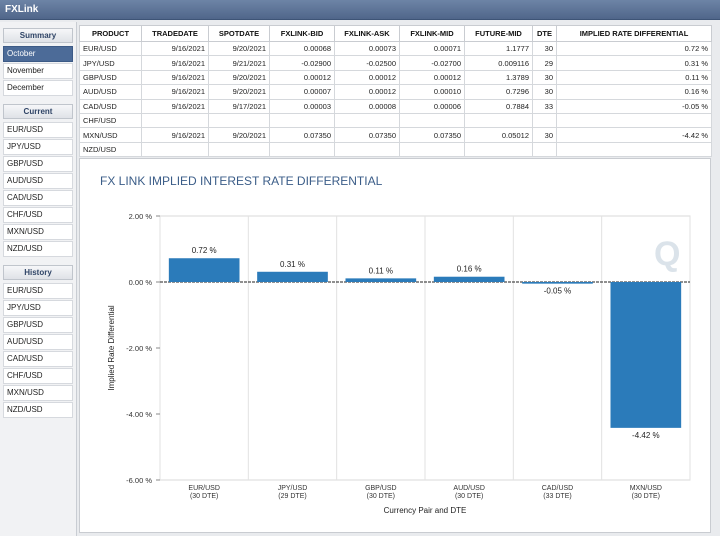 The image size is (720, 536). What do you see at coordinates (367, 48) in the screenshot?
I see `table-cell-fxlink-ask: 0.00073` at bounding box center [367, 48].